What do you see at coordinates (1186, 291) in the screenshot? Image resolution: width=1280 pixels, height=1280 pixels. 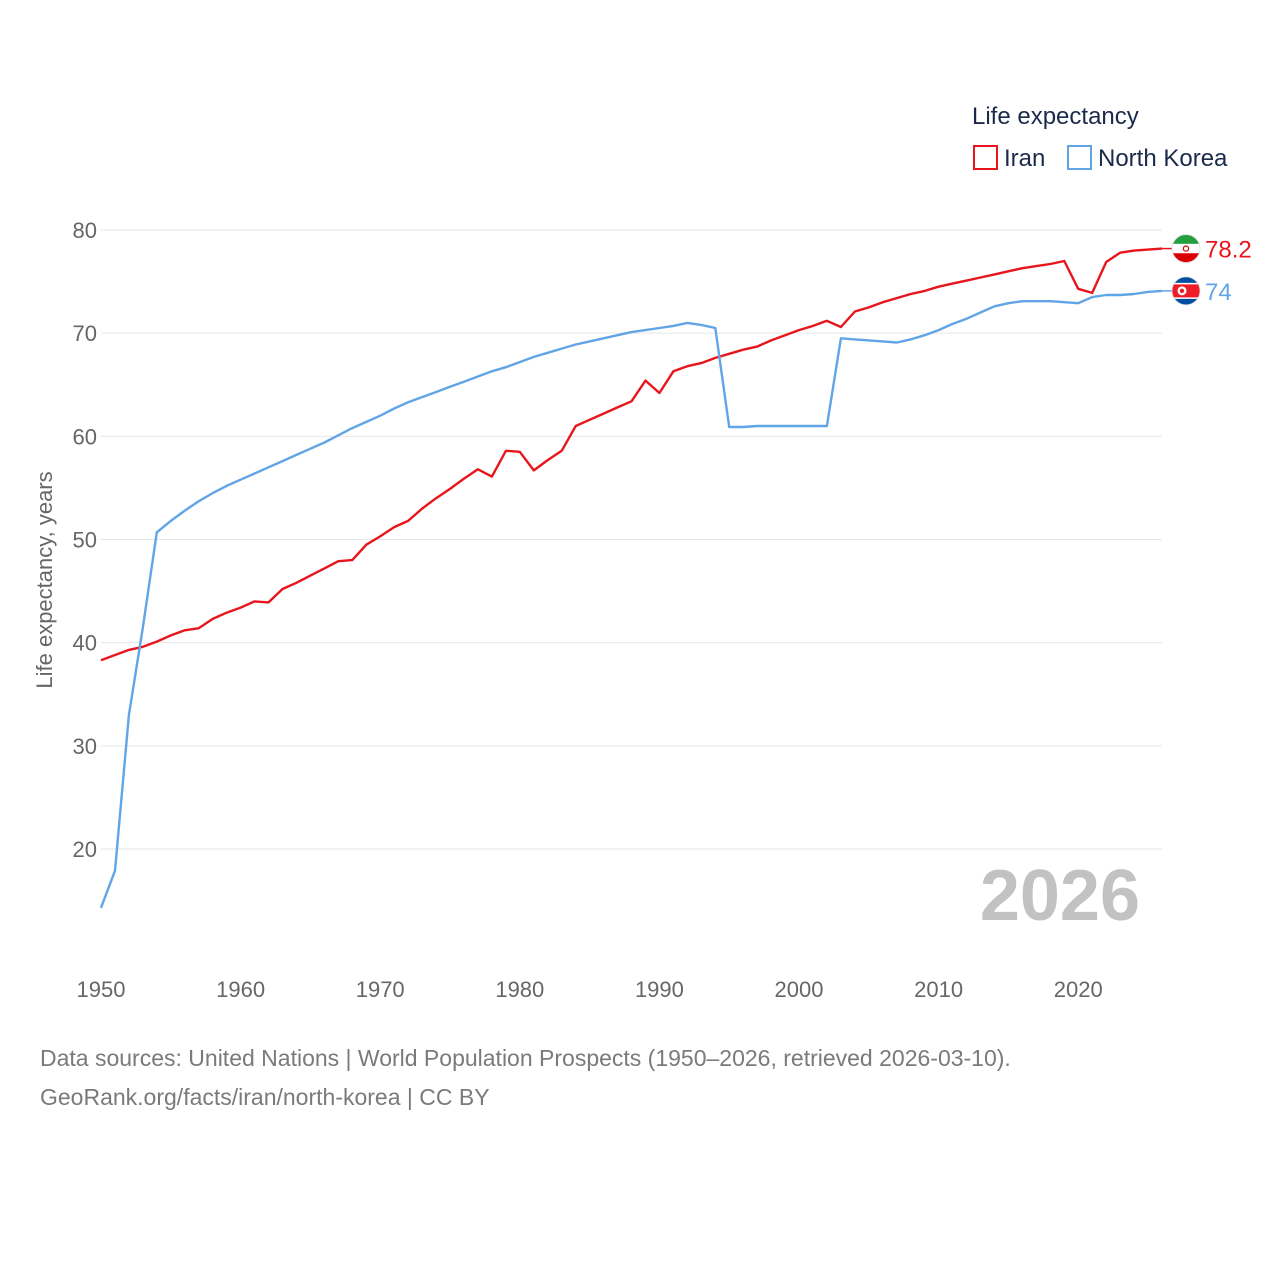 I see `north-korea-flag-icon` at bounding box center [1186, 291].